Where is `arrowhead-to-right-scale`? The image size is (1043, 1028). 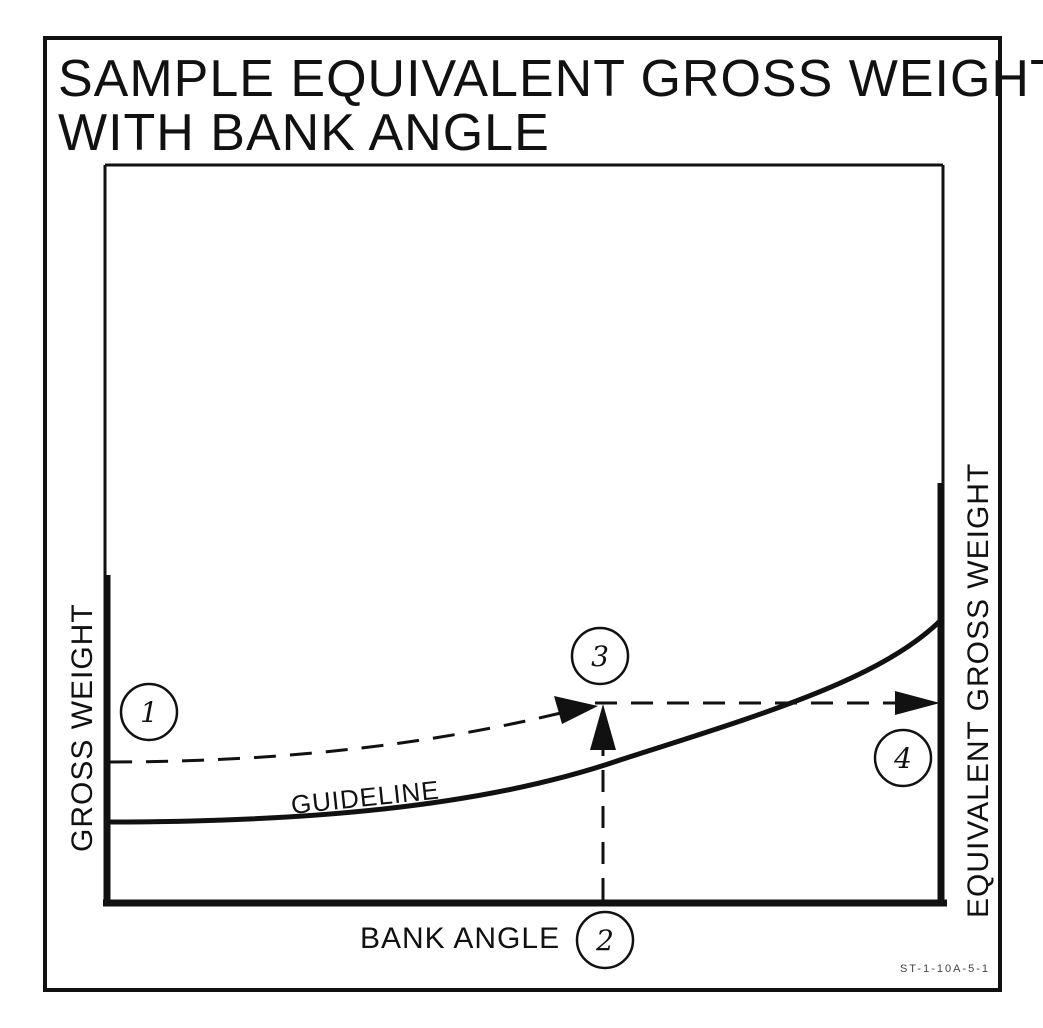
arrowhead-to-right-scale is located at coordinates (917, 703).